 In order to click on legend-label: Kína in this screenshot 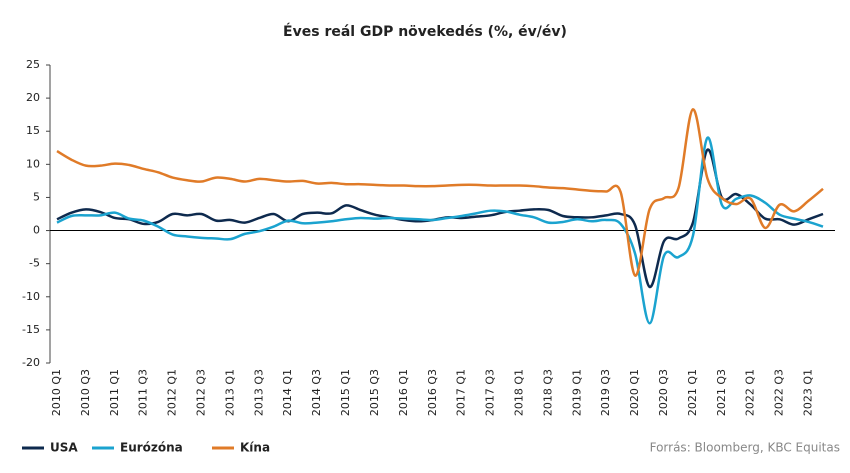, I will do `click(255, 448)`.